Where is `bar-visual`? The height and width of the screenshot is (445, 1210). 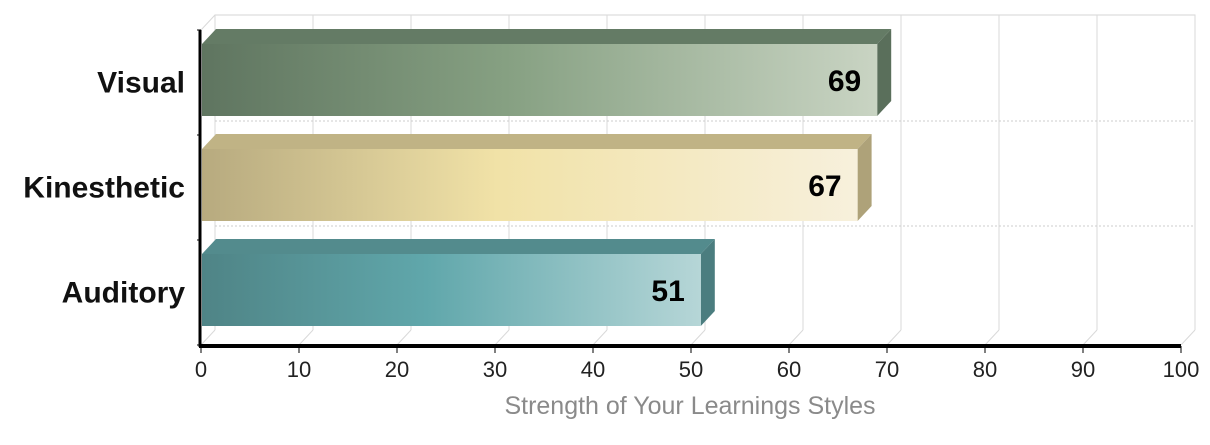
bar-visual is located at coordinates (547, 72).